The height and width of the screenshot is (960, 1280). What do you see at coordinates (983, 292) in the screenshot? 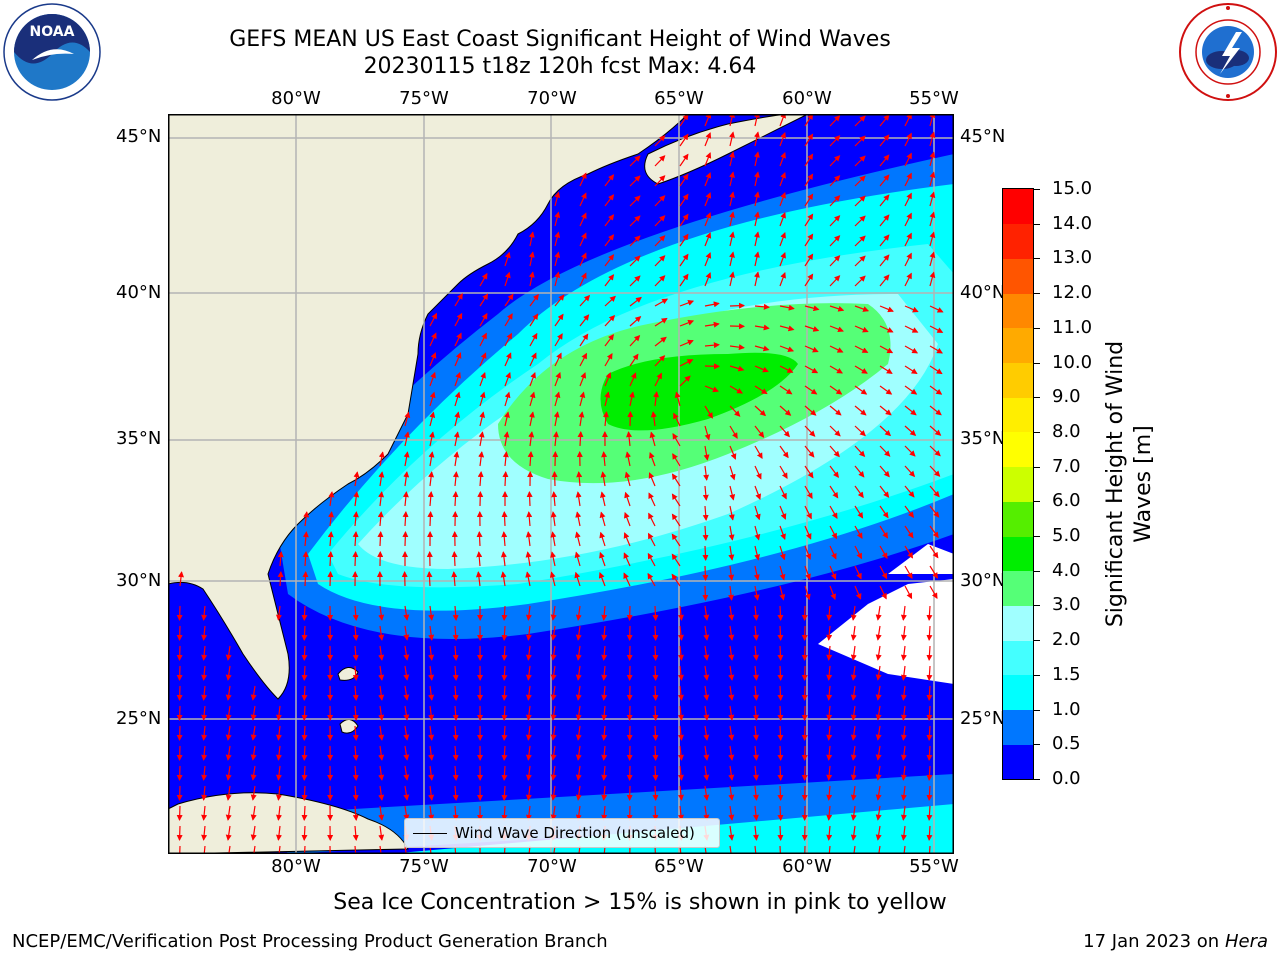
I see `lat-label-right-40n: 40°N` at bounding box center [983, 292].